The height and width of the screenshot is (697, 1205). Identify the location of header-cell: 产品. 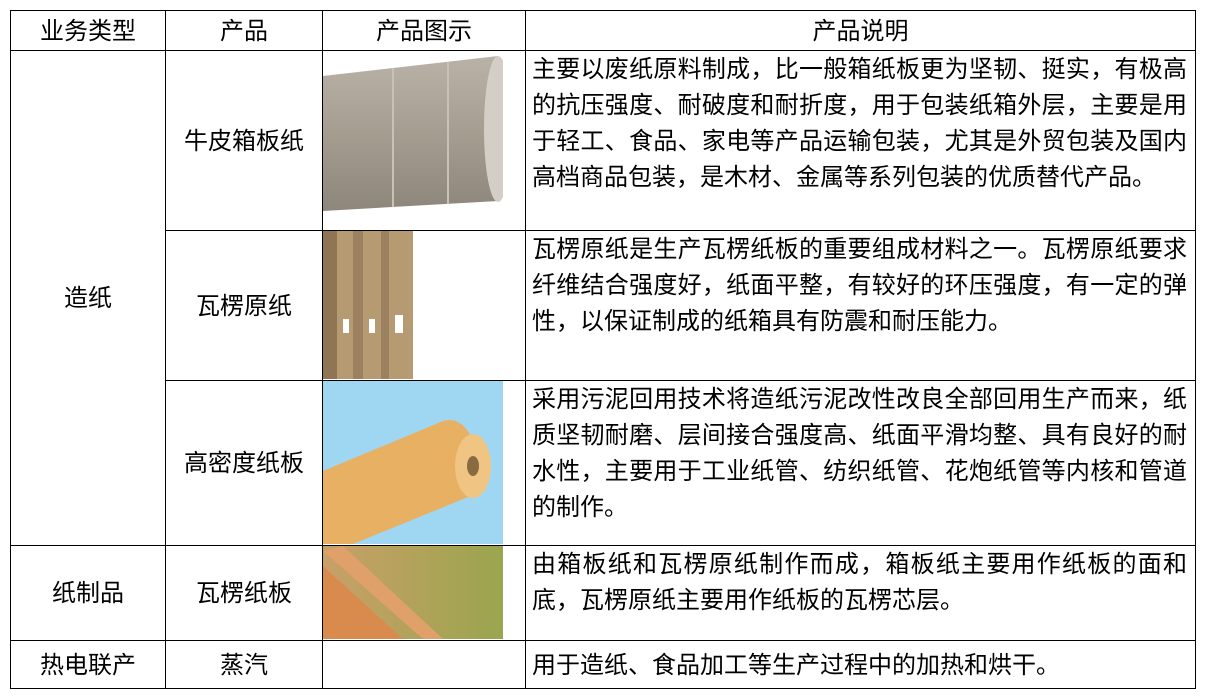
(244, 30).